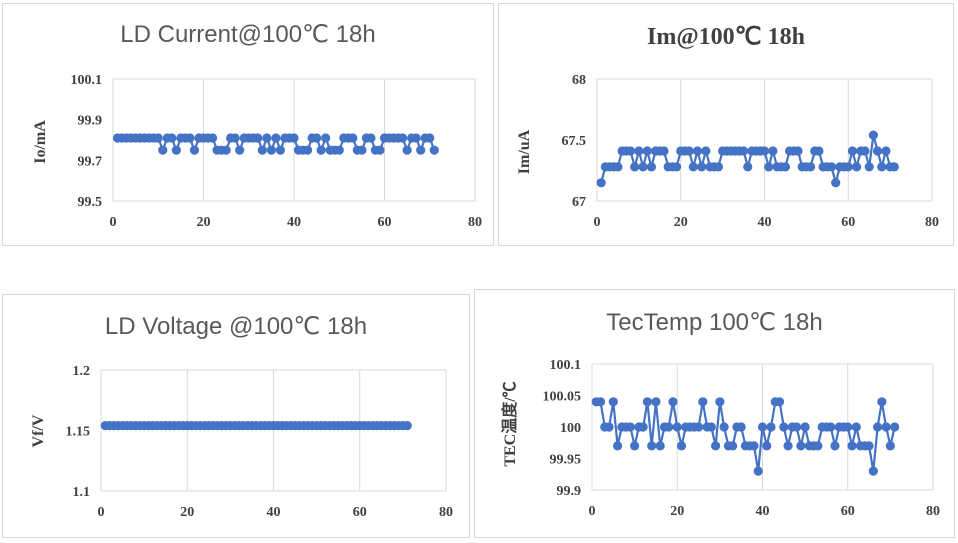  What do you see at coordinates (932, 222) in the screenshot?
I see `x-tick-label: 80` at bounding box center [932, 222].